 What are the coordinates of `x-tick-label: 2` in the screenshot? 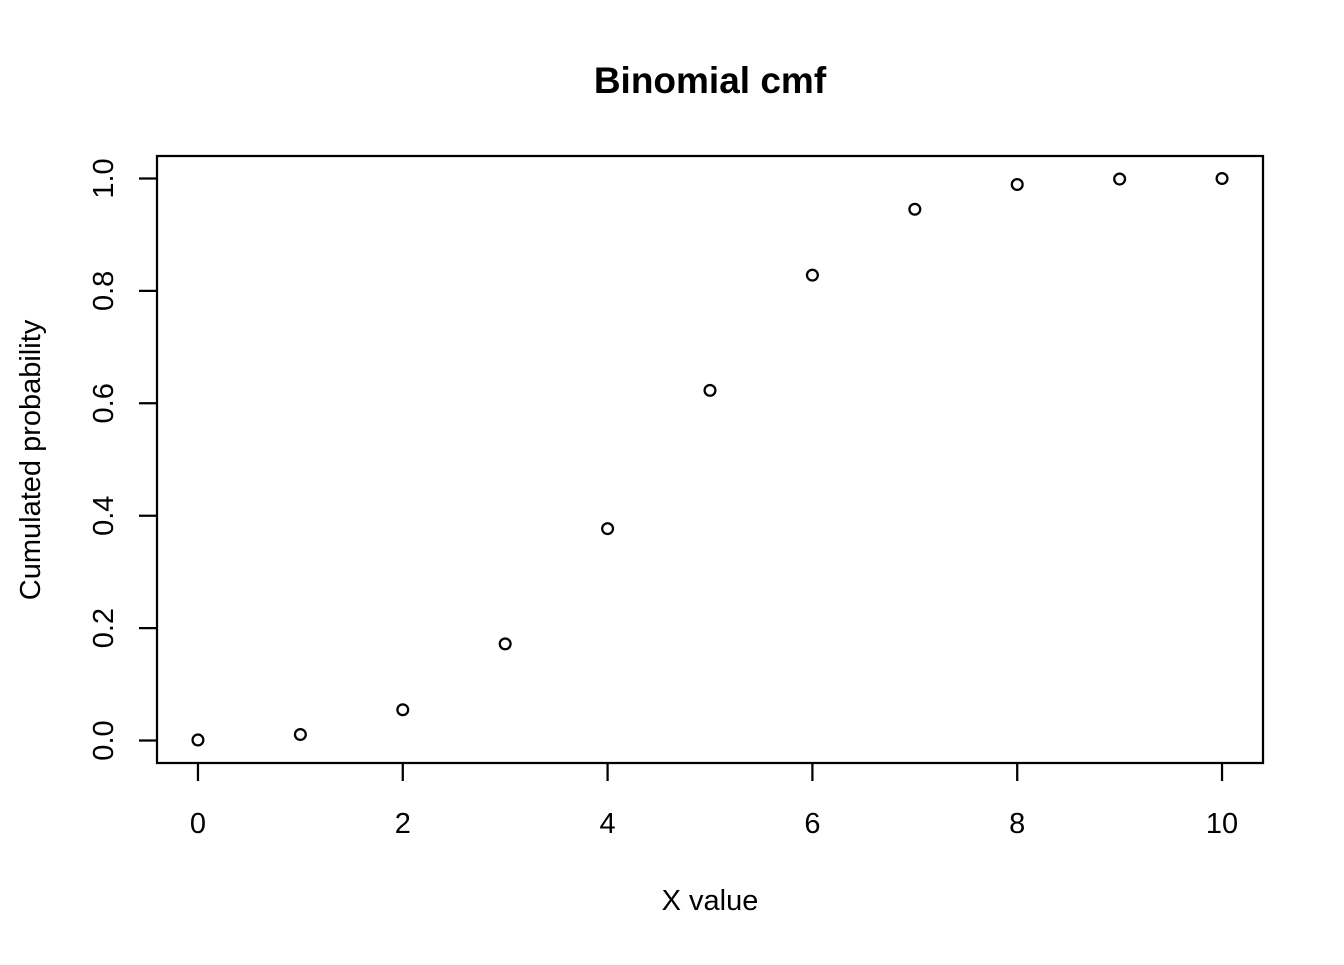 It's located at (403, 824).